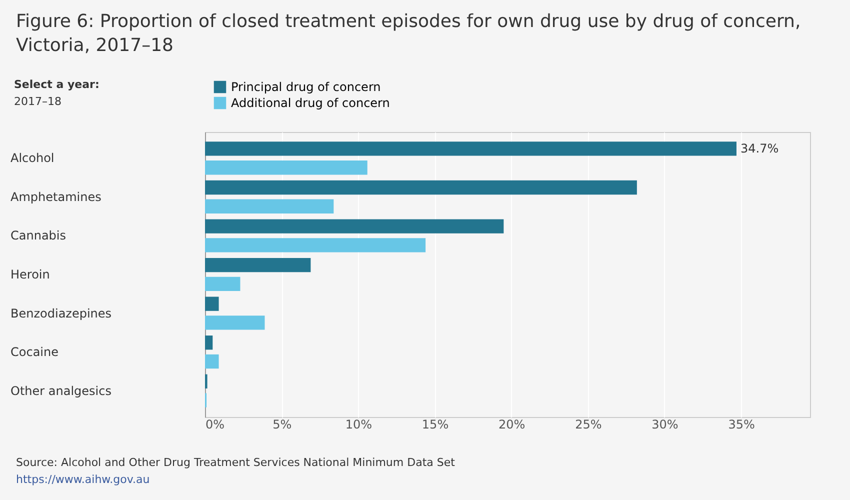 The height and width of the screenshot is (500, 850). What do you see at coordinates (32, 158) in the screenshot?
I see `y-tick-label: Alcohol` at bounding box center [32, 158].